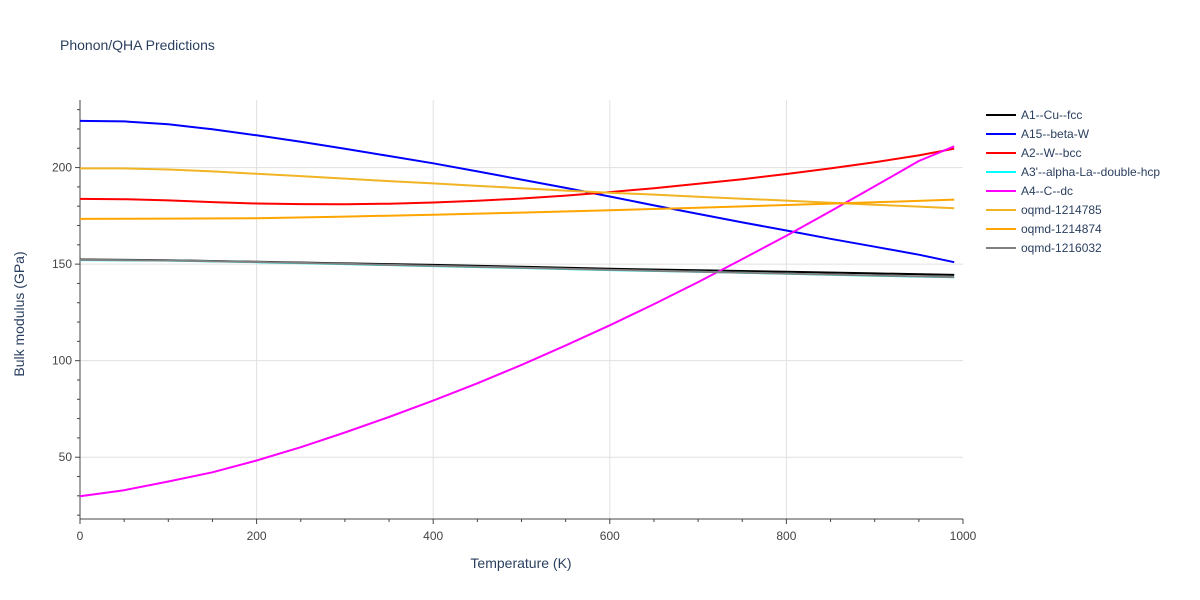 The width and height of the screenshot is (1200, 600). Describe the element at coordinates (610, 536) in the screenshot. I see `x-tick-label: 600` at that location.